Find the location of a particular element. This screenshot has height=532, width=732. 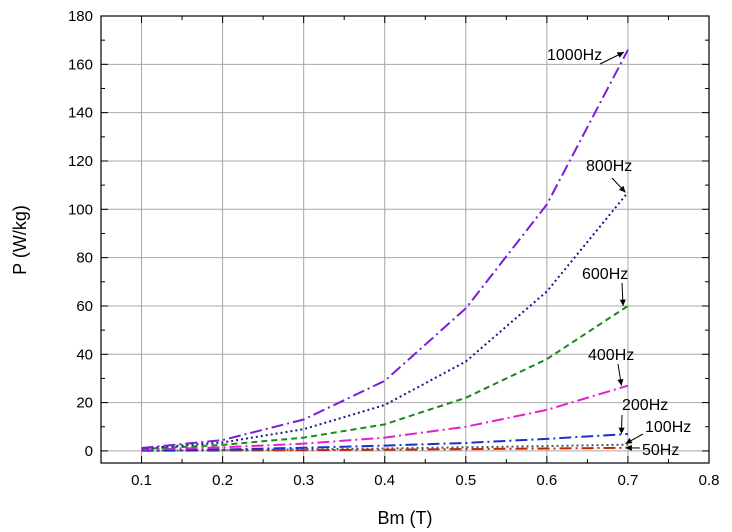

series-label-800hz: 800Hz is located at coordinates (609, 166).